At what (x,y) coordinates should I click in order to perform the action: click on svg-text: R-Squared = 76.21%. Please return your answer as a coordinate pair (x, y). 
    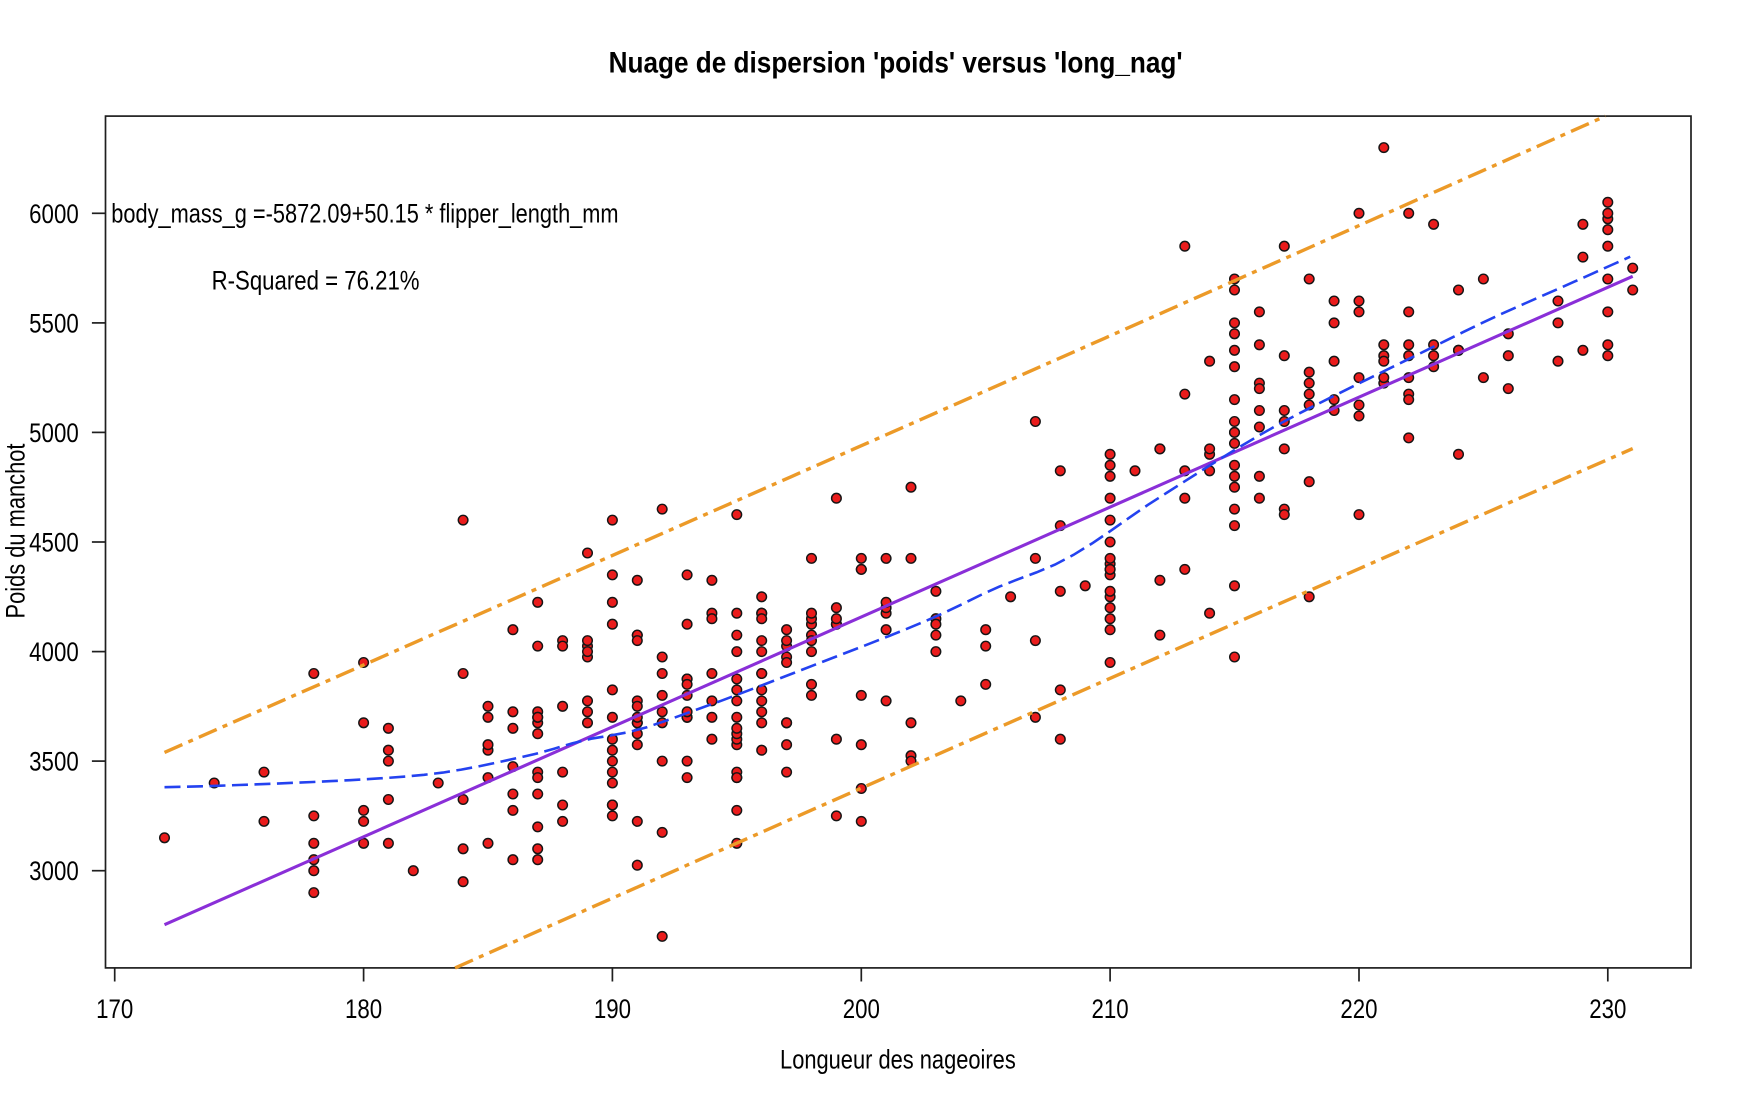
    Looking at the image, I should click on (316, 281).